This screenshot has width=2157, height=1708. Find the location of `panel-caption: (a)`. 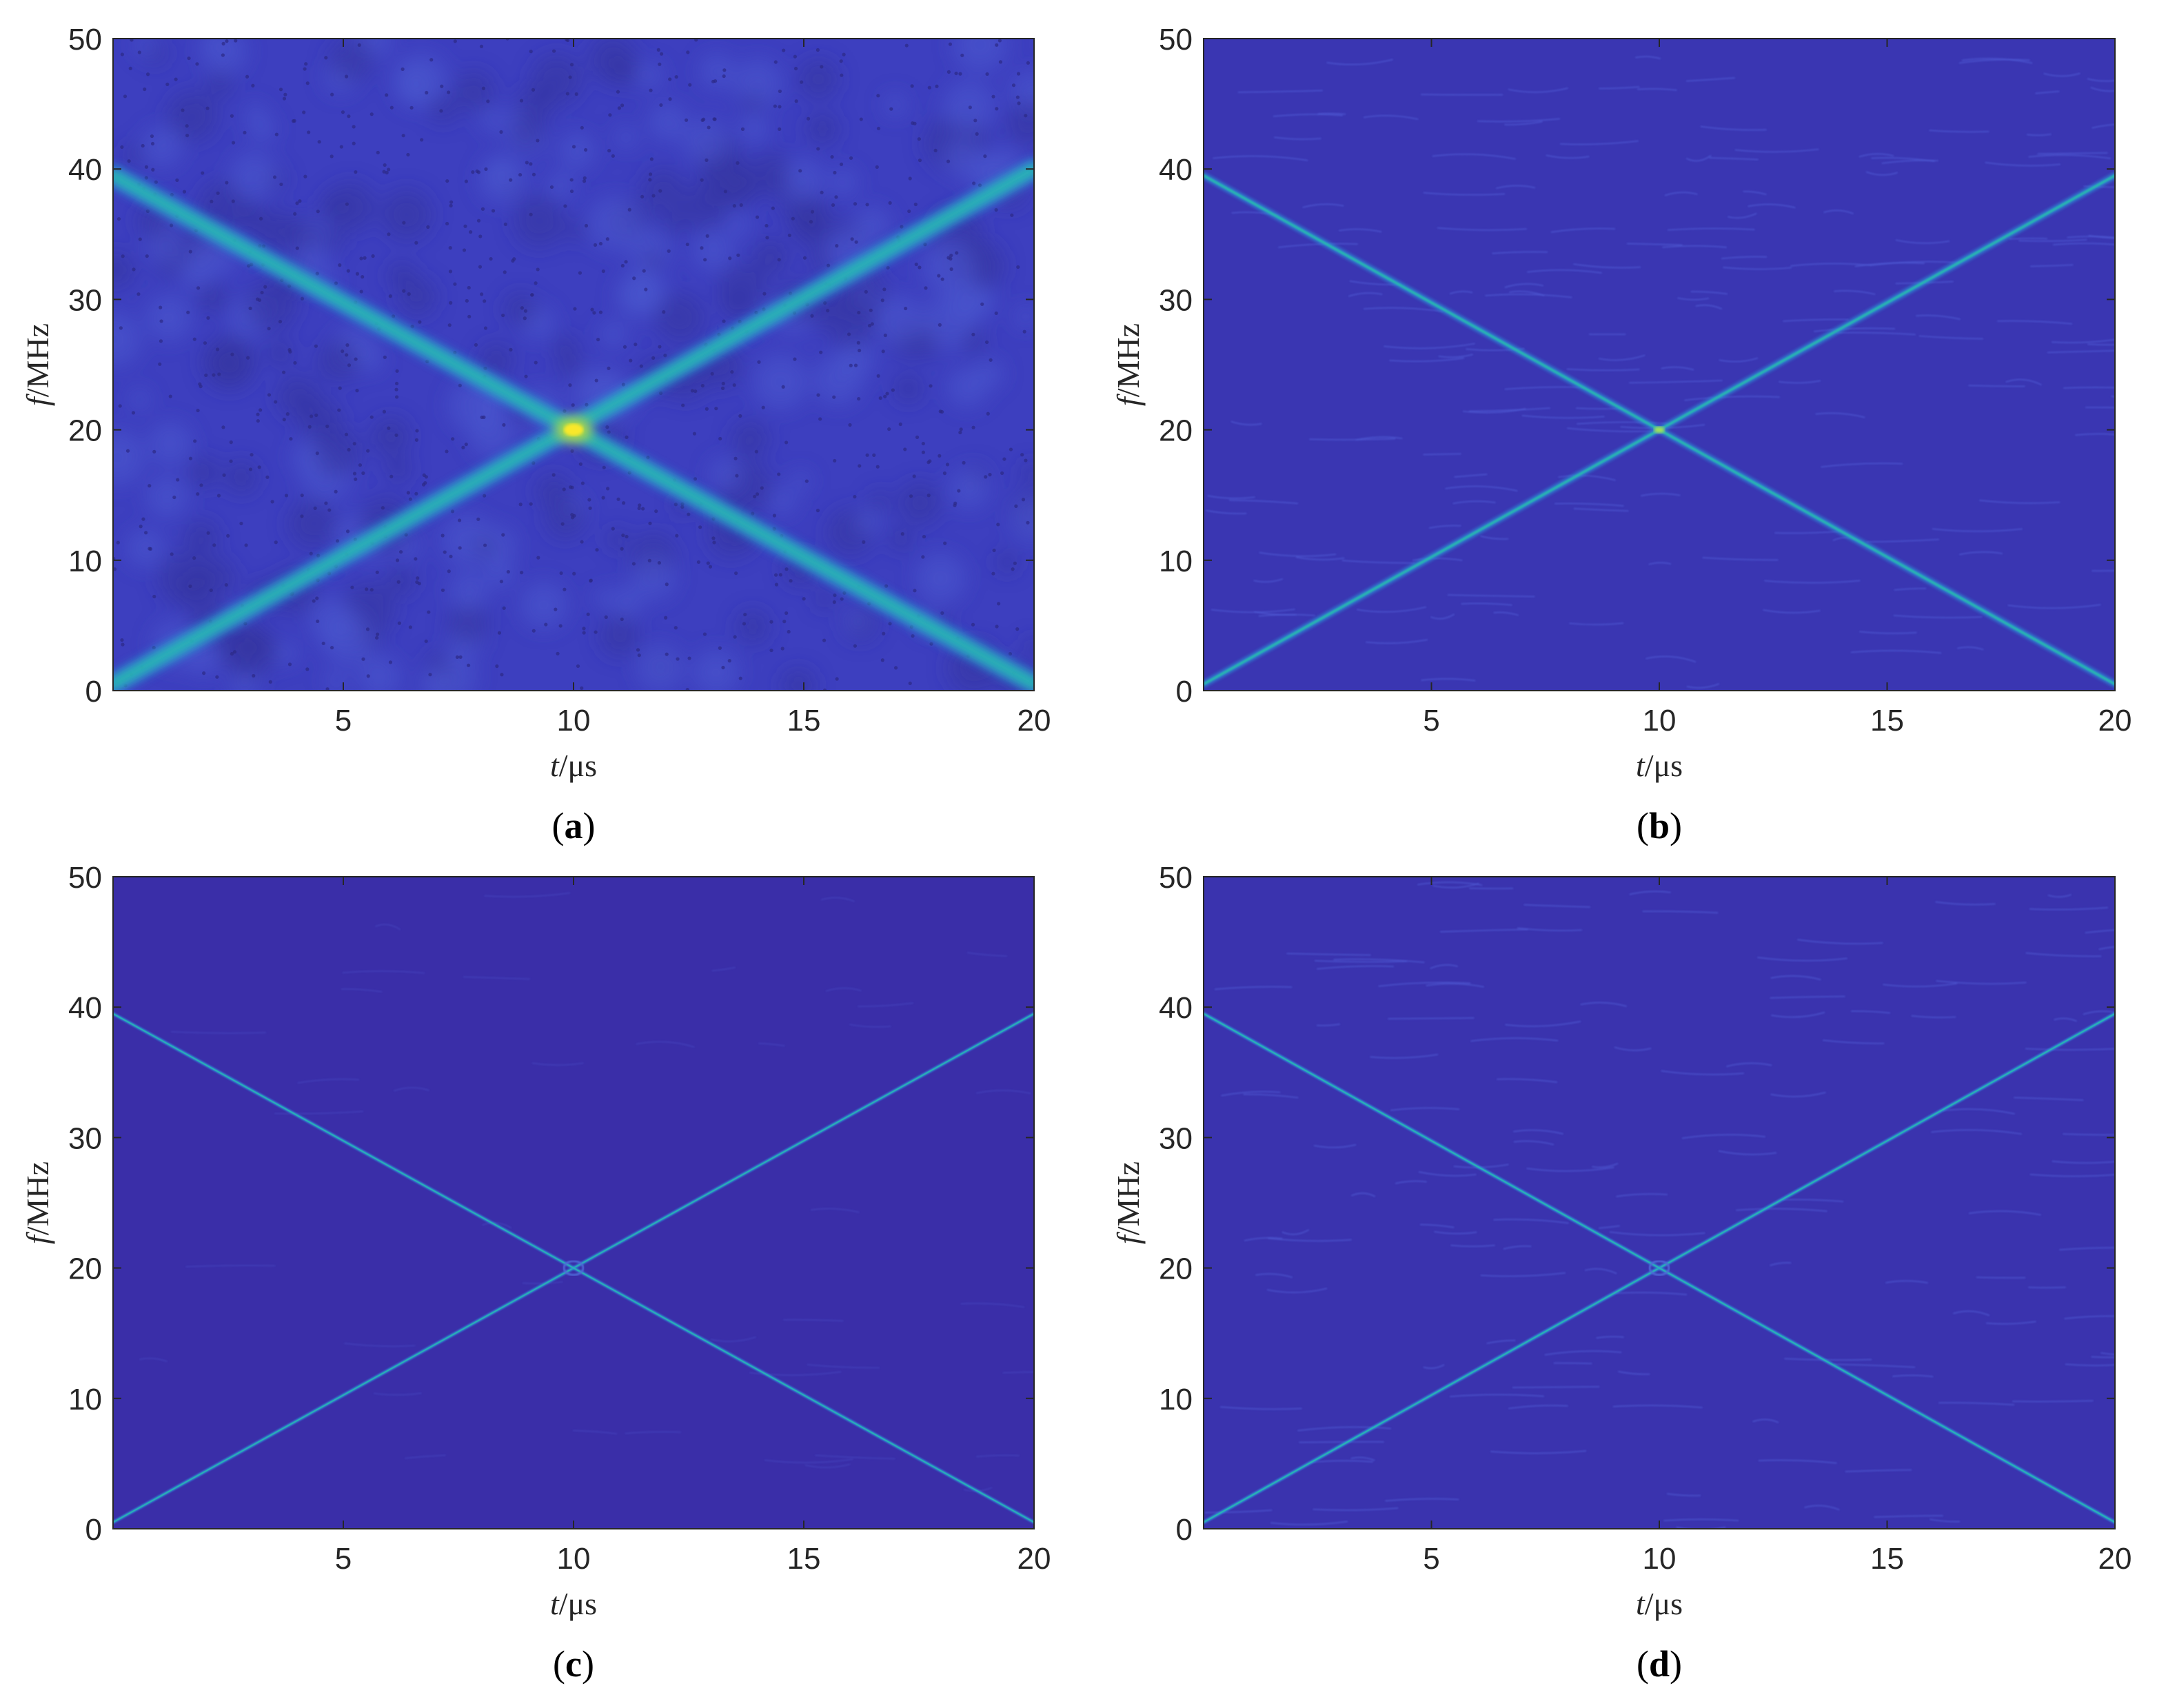

panel-caption: (a) is located at coordinates (574, 825).